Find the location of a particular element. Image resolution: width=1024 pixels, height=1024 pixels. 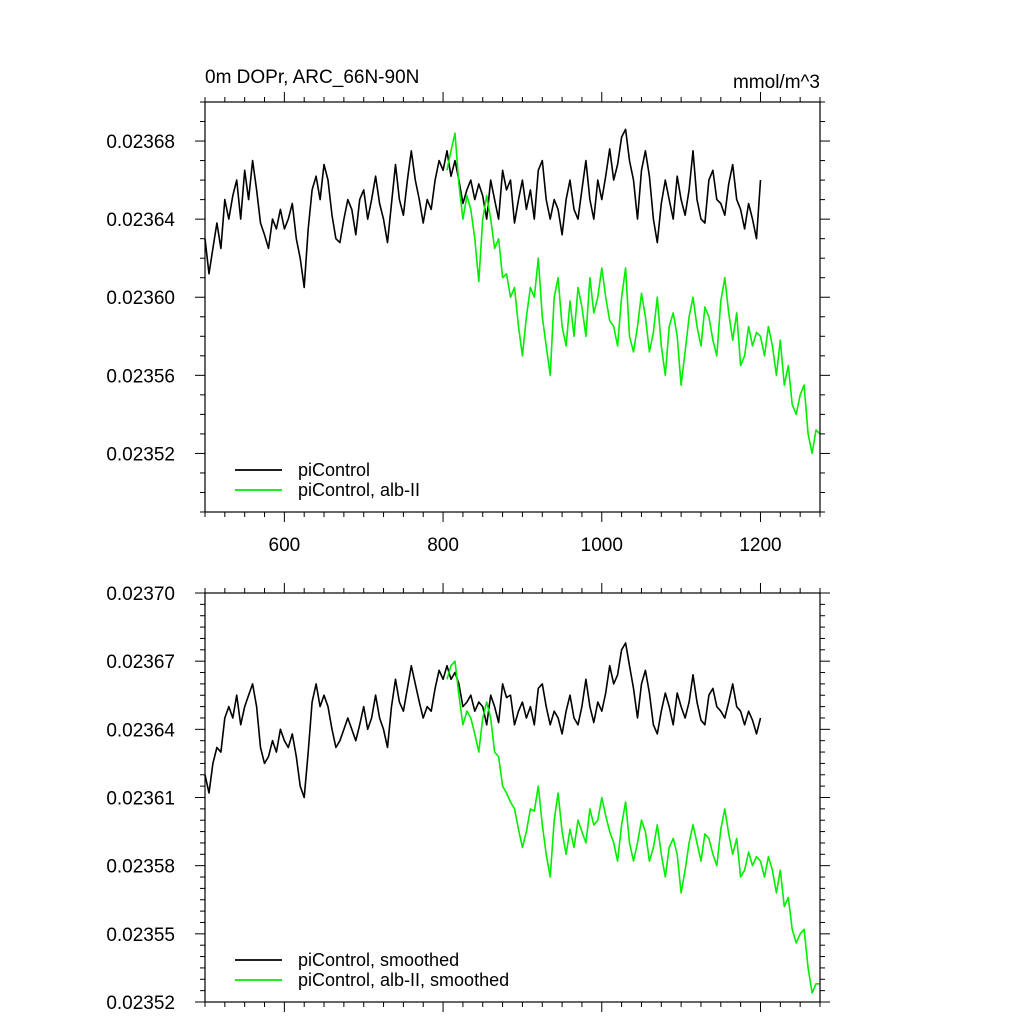

legend-label-1-2: piControl, alb-II is located at coordinates (359, 490).